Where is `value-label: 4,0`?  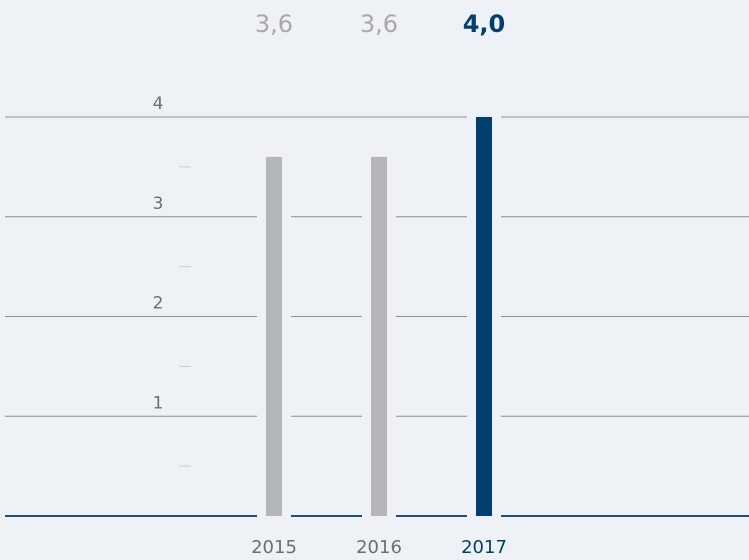
value-label: 4,0 is located at coordinates (484, 24).